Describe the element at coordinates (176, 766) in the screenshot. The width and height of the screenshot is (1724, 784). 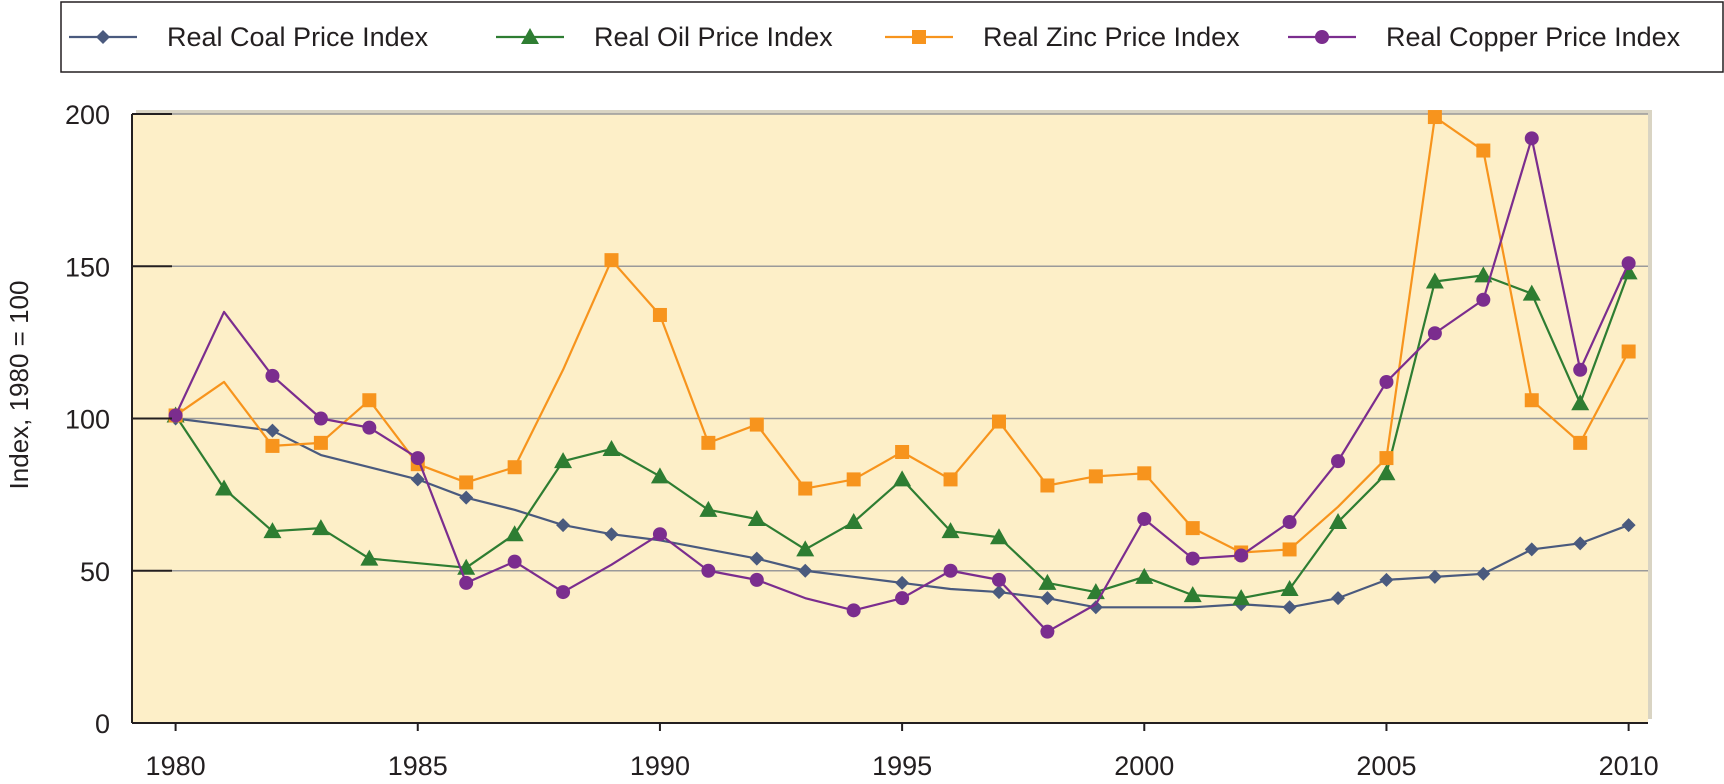
I see `x-tick-label: 1980` at that location.